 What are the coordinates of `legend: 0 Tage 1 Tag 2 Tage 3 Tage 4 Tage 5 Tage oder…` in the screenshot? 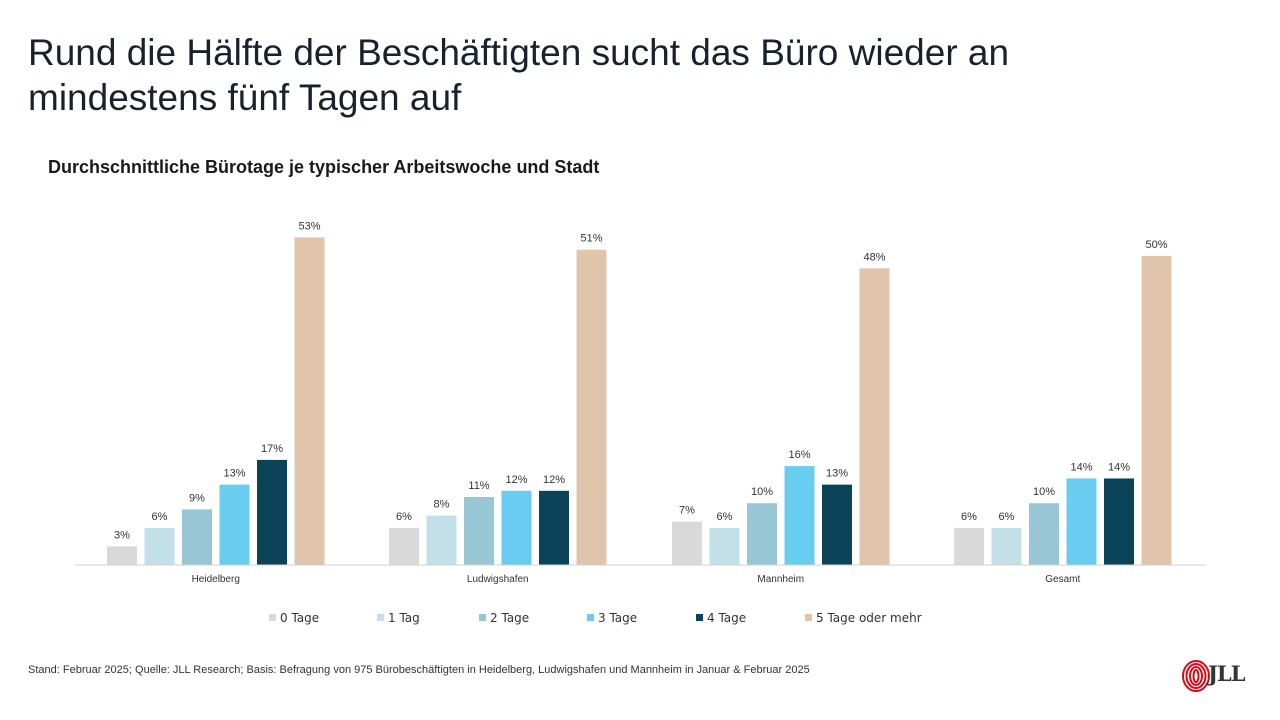 It's located at (595, 618).